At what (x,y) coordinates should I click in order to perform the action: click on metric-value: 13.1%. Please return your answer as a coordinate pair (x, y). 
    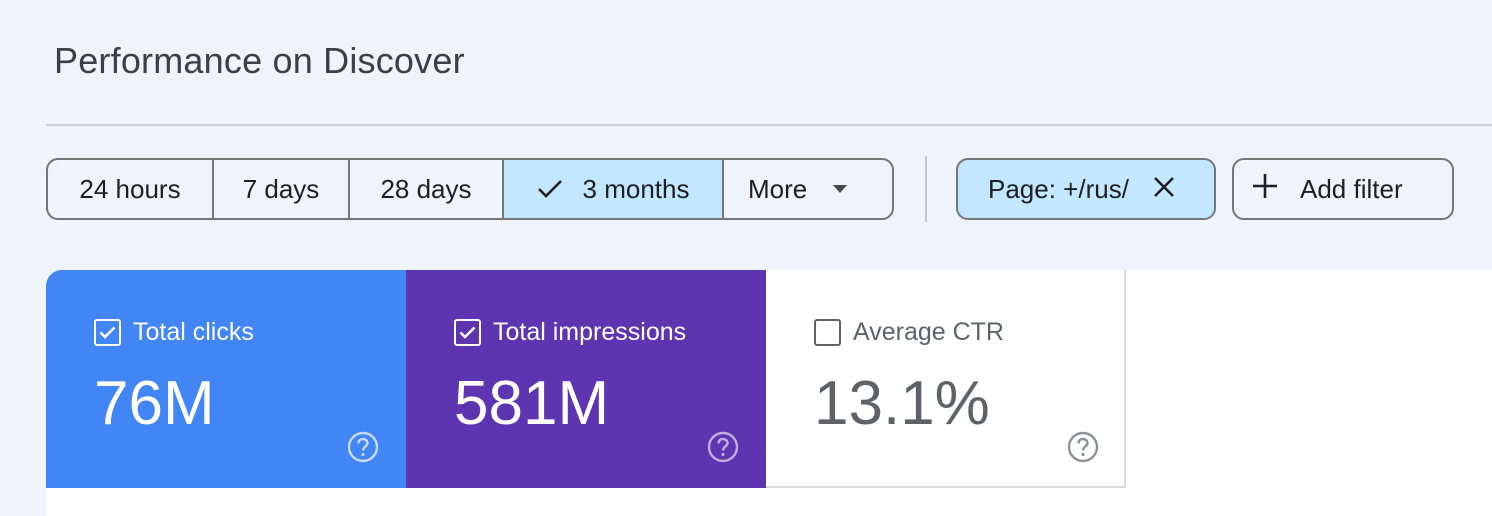
    Looking at the image, I should click on (902, 403).